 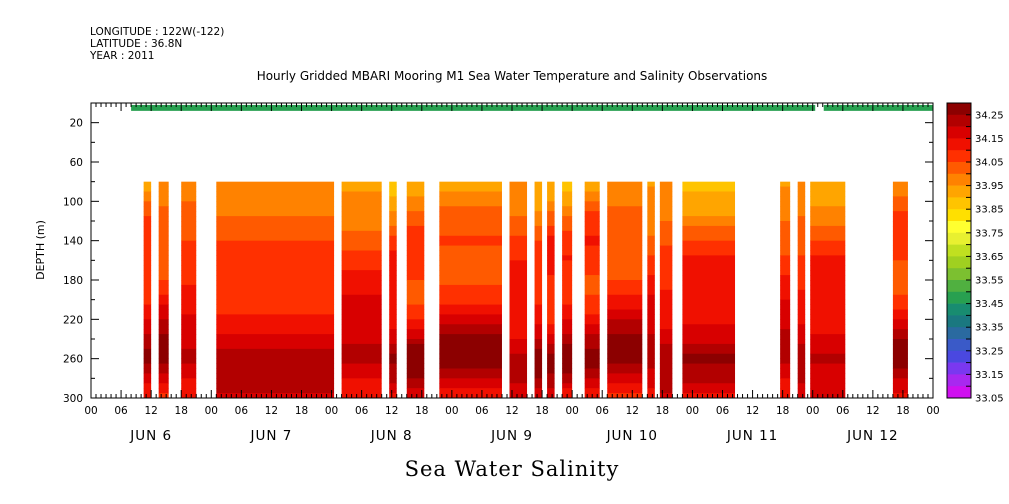 I want to click on colorbar-label: 33.05, so click(x=989, y=399).